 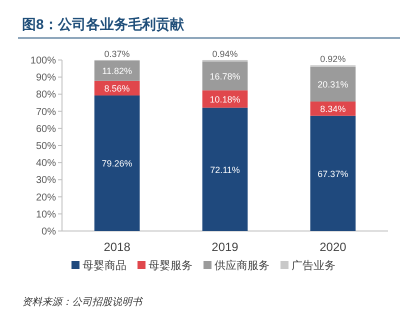 What do you see at coordinates (314, 265) in the screenshot?
I see `legend-label: 广告业务` at bounding box center [314, 265].